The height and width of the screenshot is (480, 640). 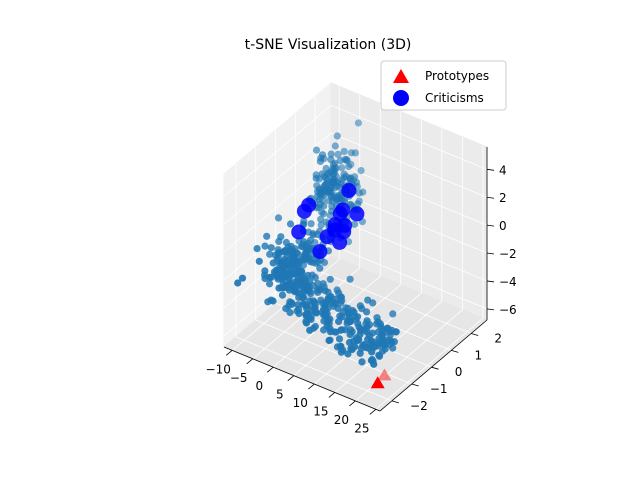 What do you see at coordinates (479, 355) in the screenshot?
I see `y-tick-label: 1` at bounding box center [479, 355].